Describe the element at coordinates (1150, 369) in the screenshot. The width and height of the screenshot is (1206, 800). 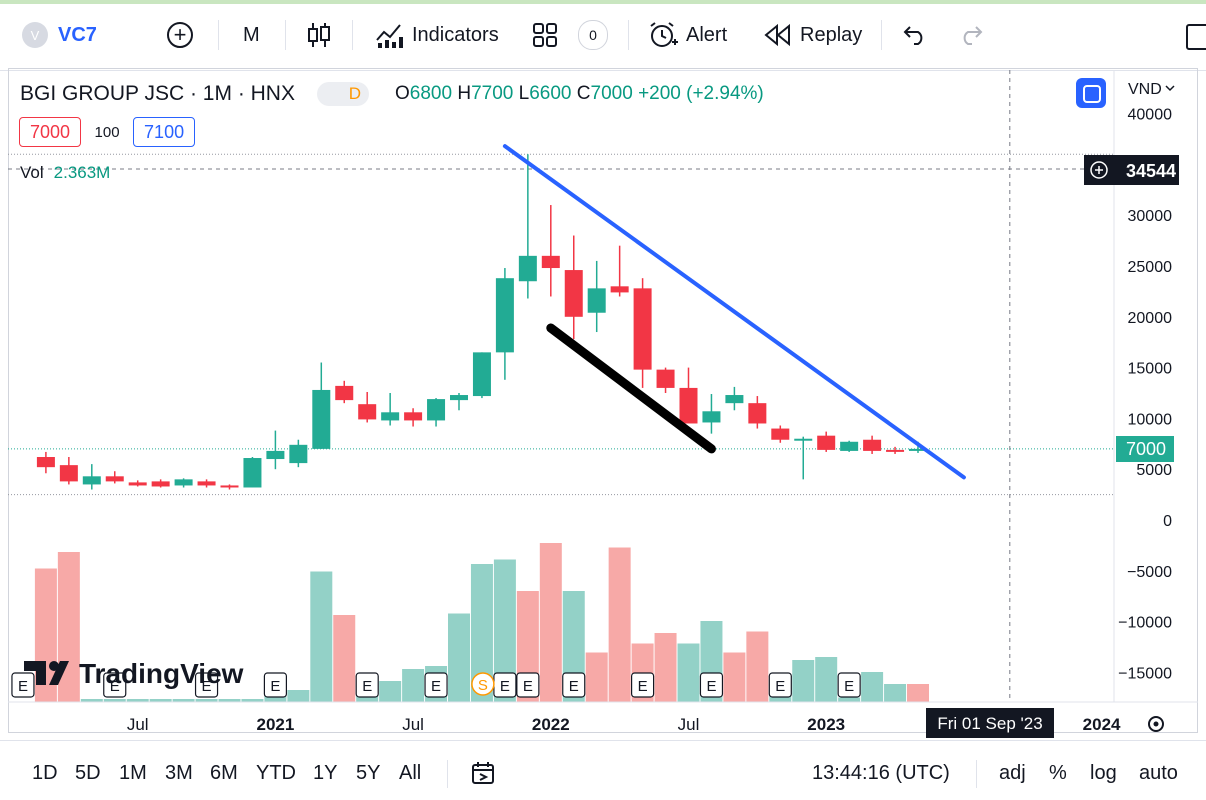
I see `price-tick-label: 15000` at that location.